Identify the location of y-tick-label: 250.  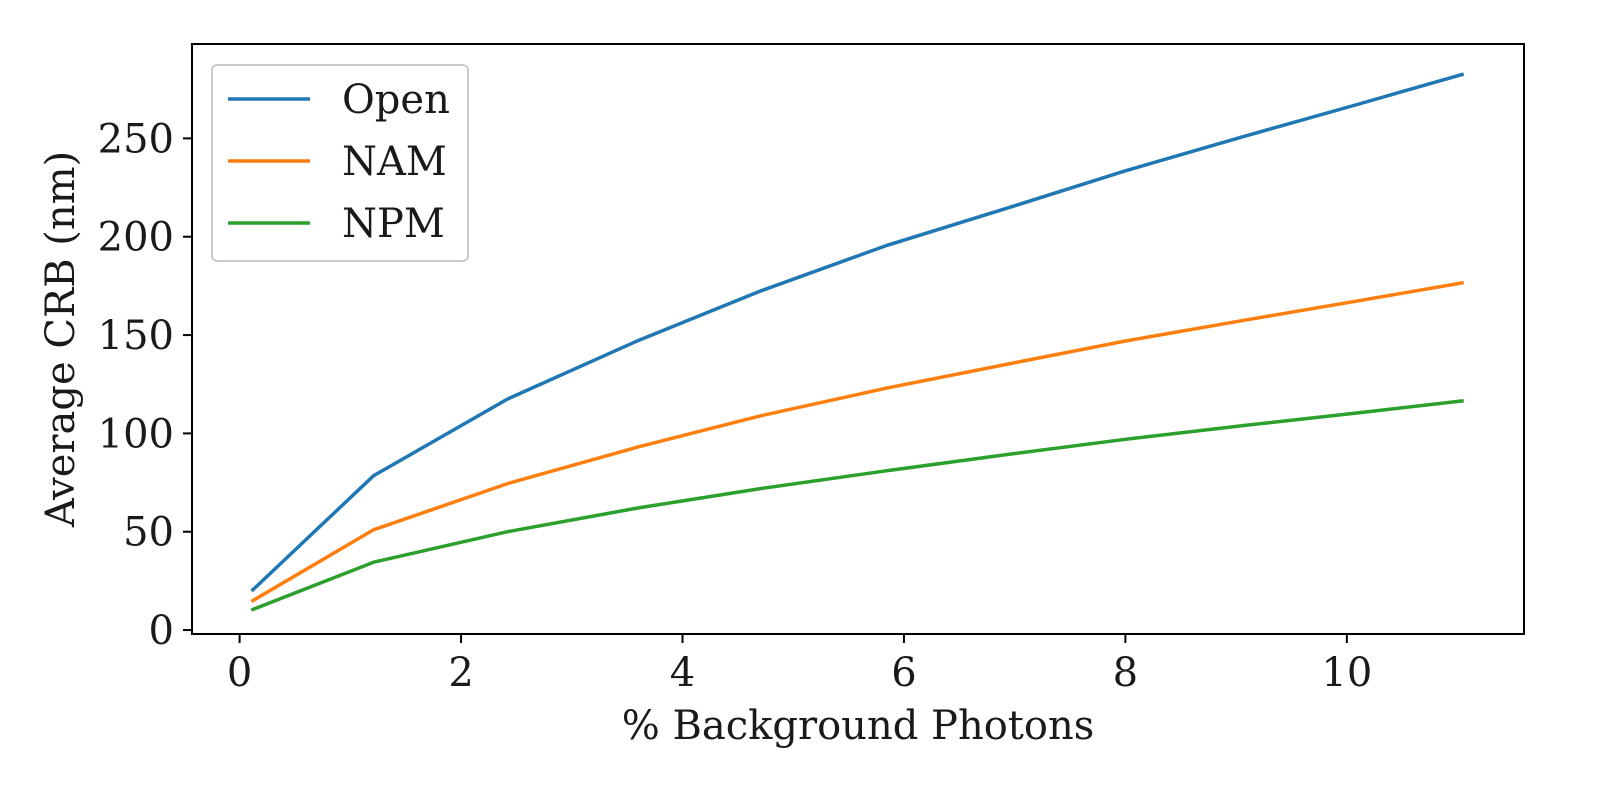
(136, 139).